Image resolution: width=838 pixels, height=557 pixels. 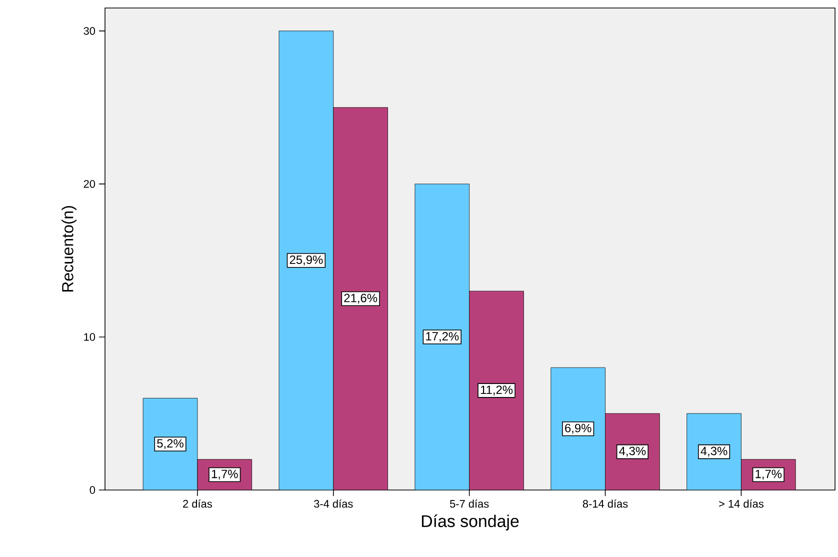 What do you see at coordinates (90, 184) in the screenshot?
I see `y-tick-label: 20` at bounding box center [90, 184].